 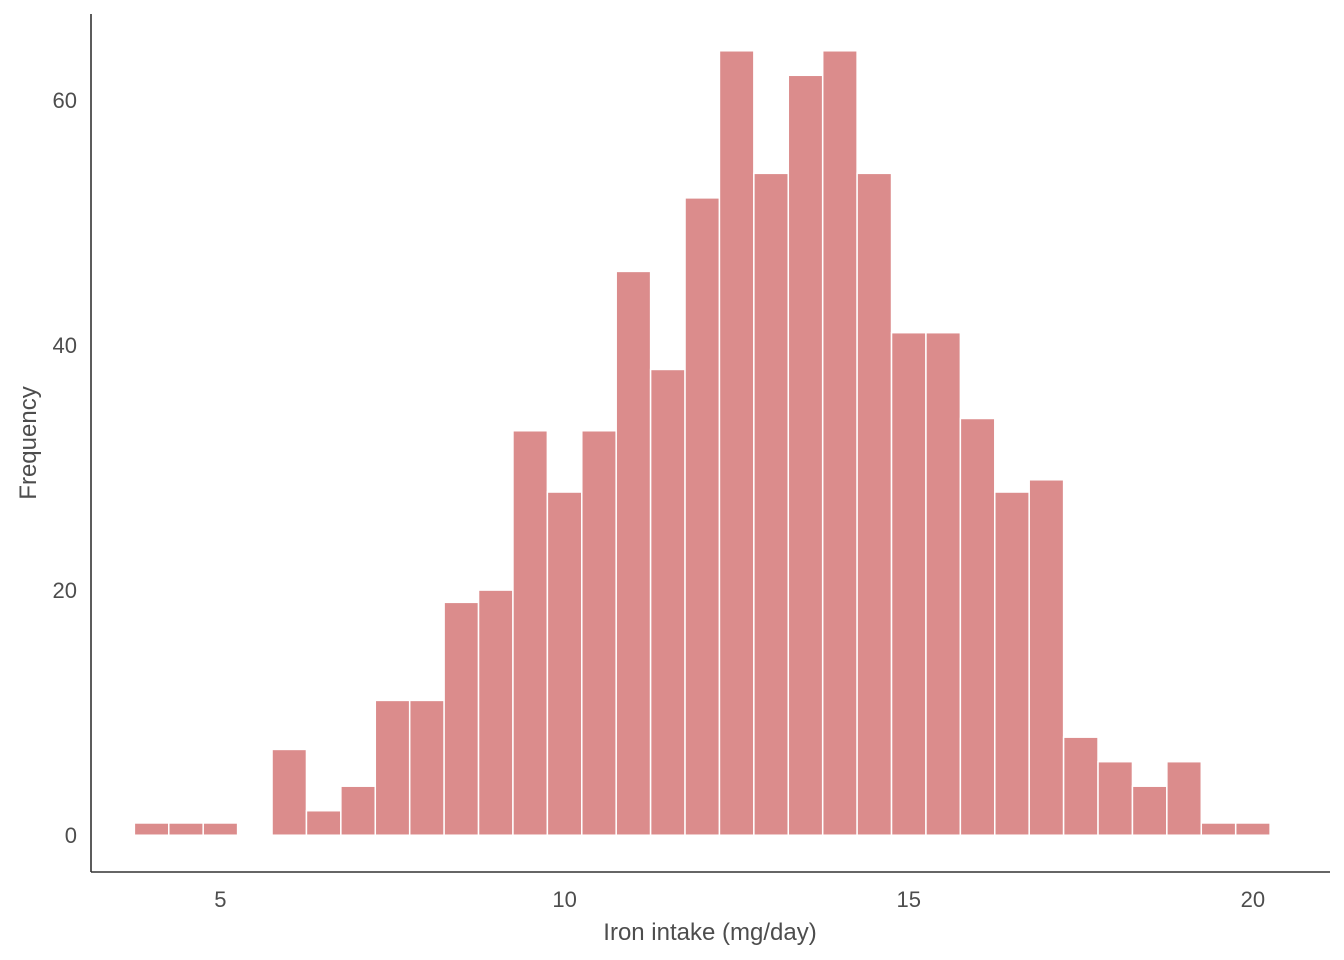 I want to click on x-tick-label: 10, so click(x=564, y=899).